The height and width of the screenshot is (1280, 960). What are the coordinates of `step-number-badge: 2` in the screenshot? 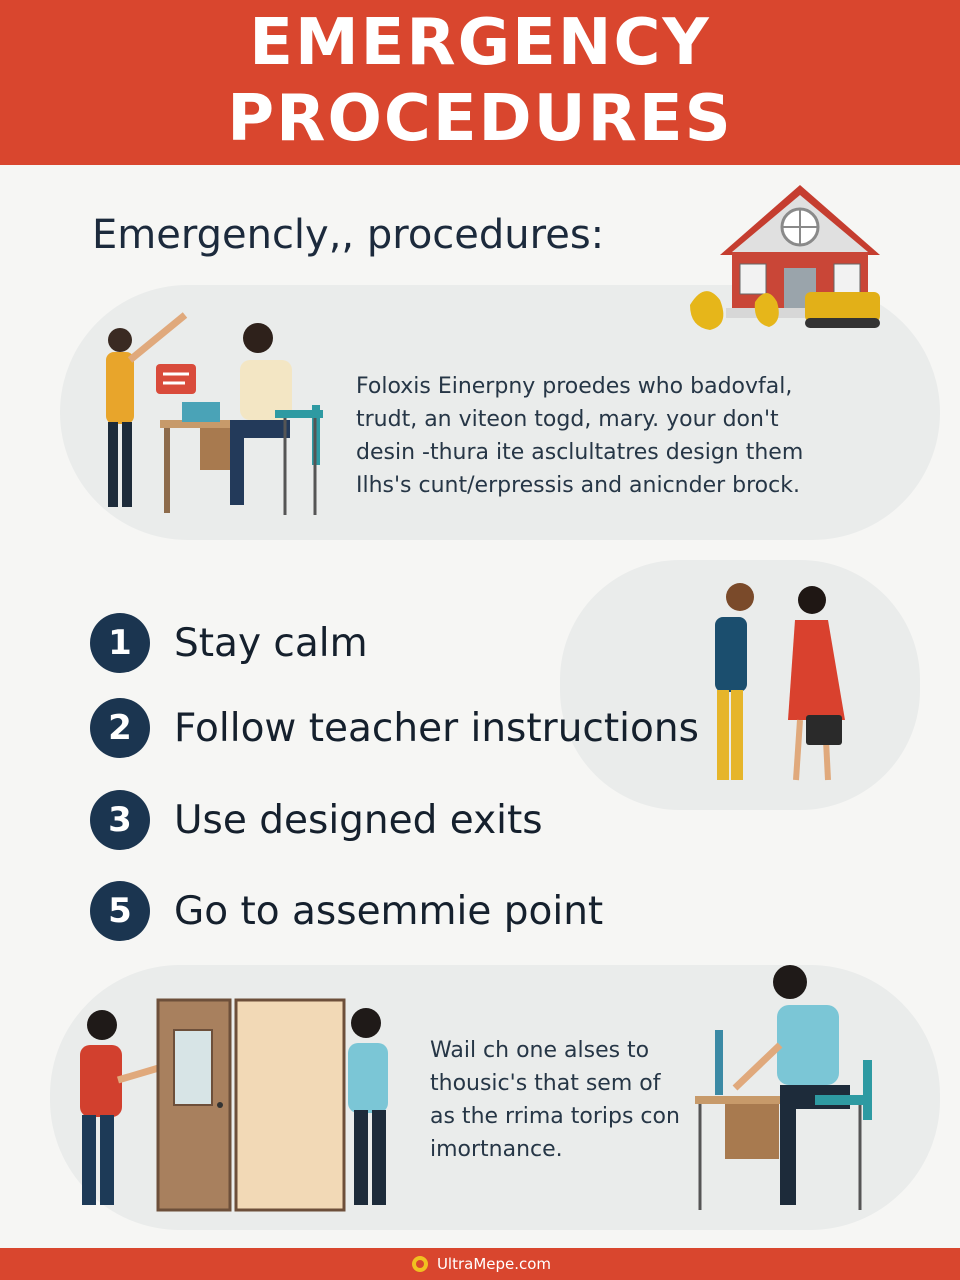 It's located at (120, 728).